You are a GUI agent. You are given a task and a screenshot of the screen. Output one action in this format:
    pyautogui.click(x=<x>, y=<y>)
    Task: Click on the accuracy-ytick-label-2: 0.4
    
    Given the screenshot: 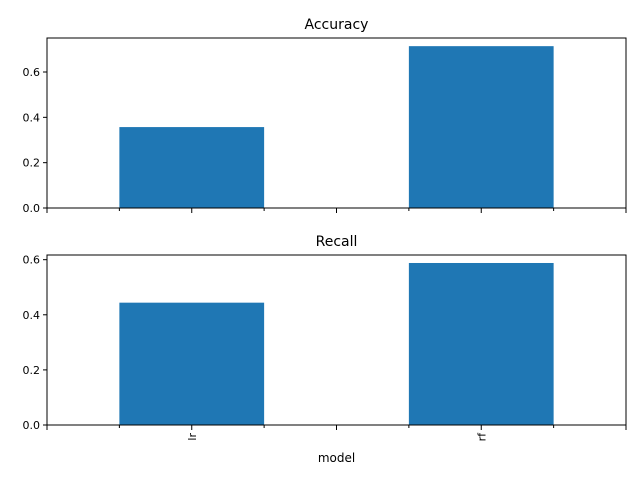 What is the action you would take?
    pyautogui.click(x=32, y=117)
    